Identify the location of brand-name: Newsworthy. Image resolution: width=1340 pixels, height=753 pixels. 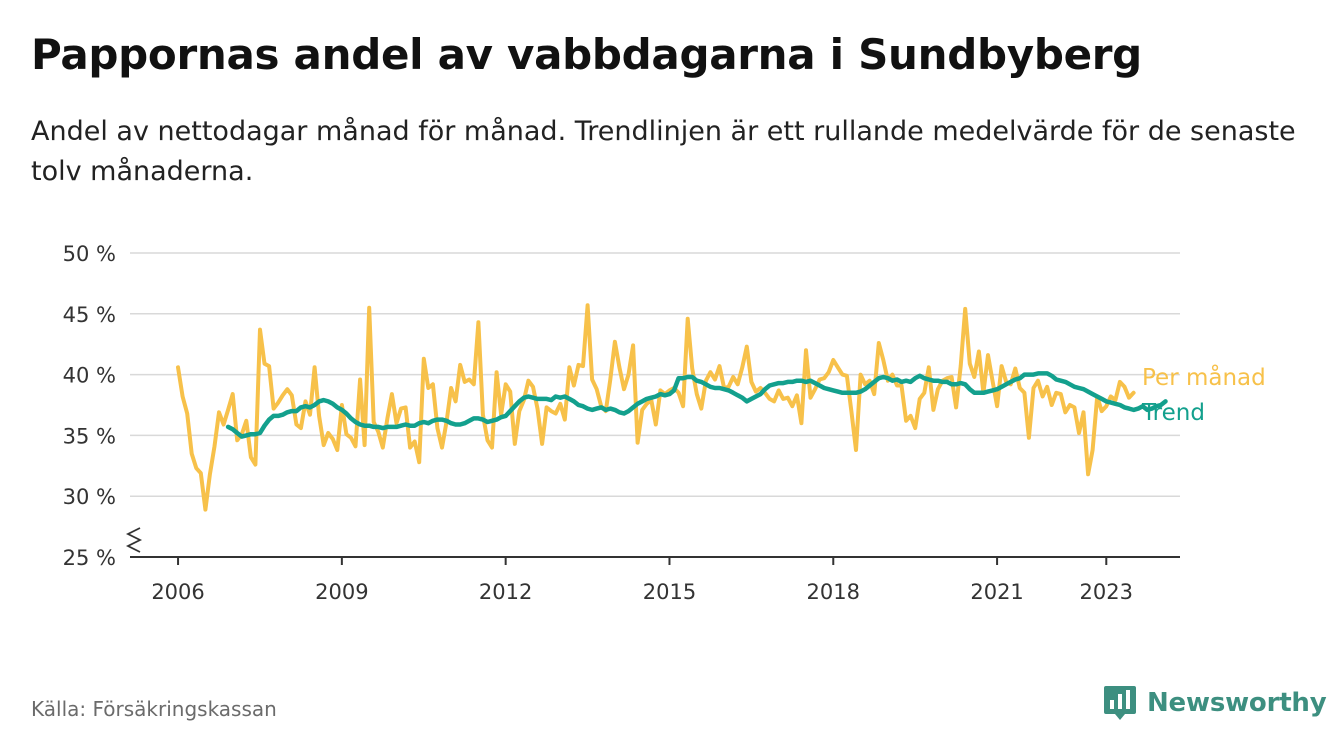
(1237, 703).